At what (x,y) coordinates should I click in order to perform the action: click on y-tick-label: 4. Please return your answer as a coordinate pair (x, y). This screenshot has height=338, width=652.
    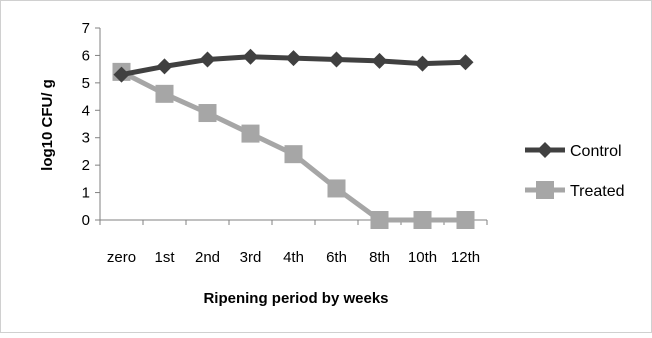
    Looking at the image, I should click on (86, 110).